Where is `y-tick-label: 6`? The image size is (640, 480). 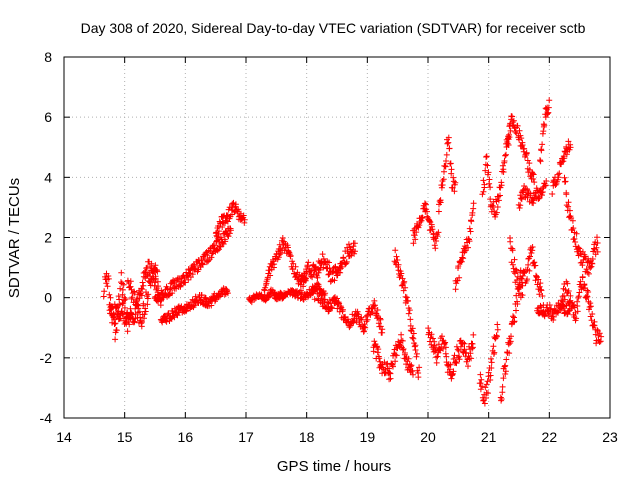 y-tick-label: 6 is located at coordinates (48, 117).